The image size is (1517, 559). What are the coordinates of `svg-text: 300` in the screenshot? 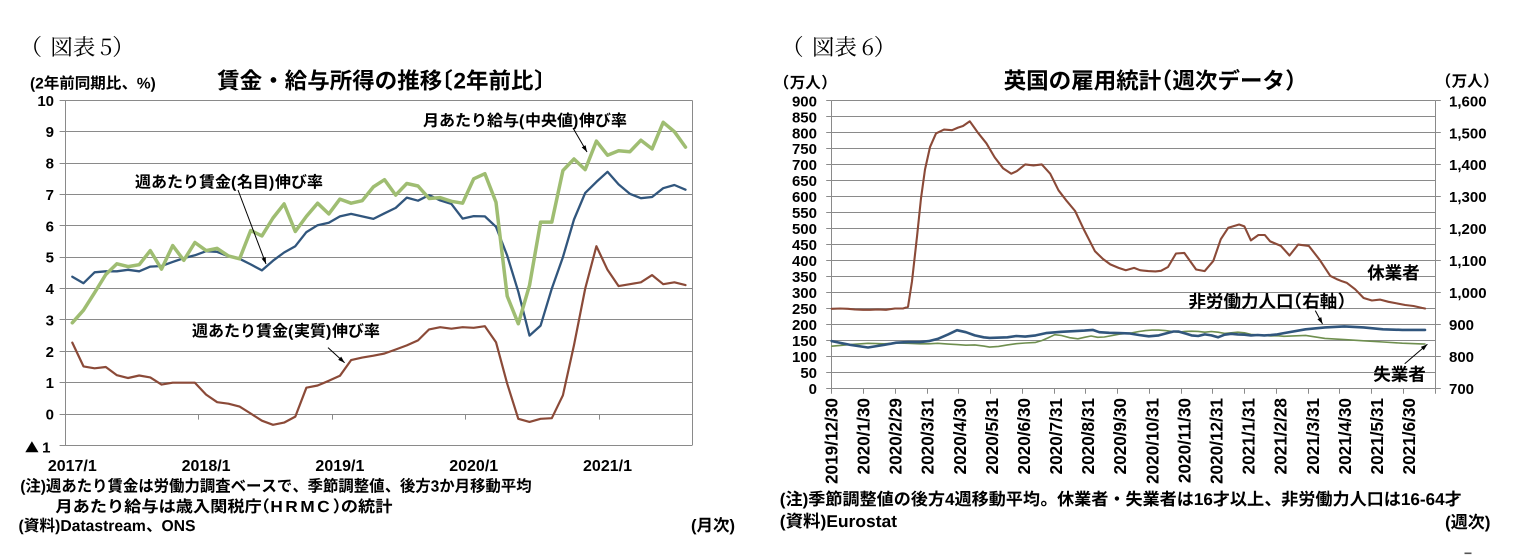 It's located at (804, 293).